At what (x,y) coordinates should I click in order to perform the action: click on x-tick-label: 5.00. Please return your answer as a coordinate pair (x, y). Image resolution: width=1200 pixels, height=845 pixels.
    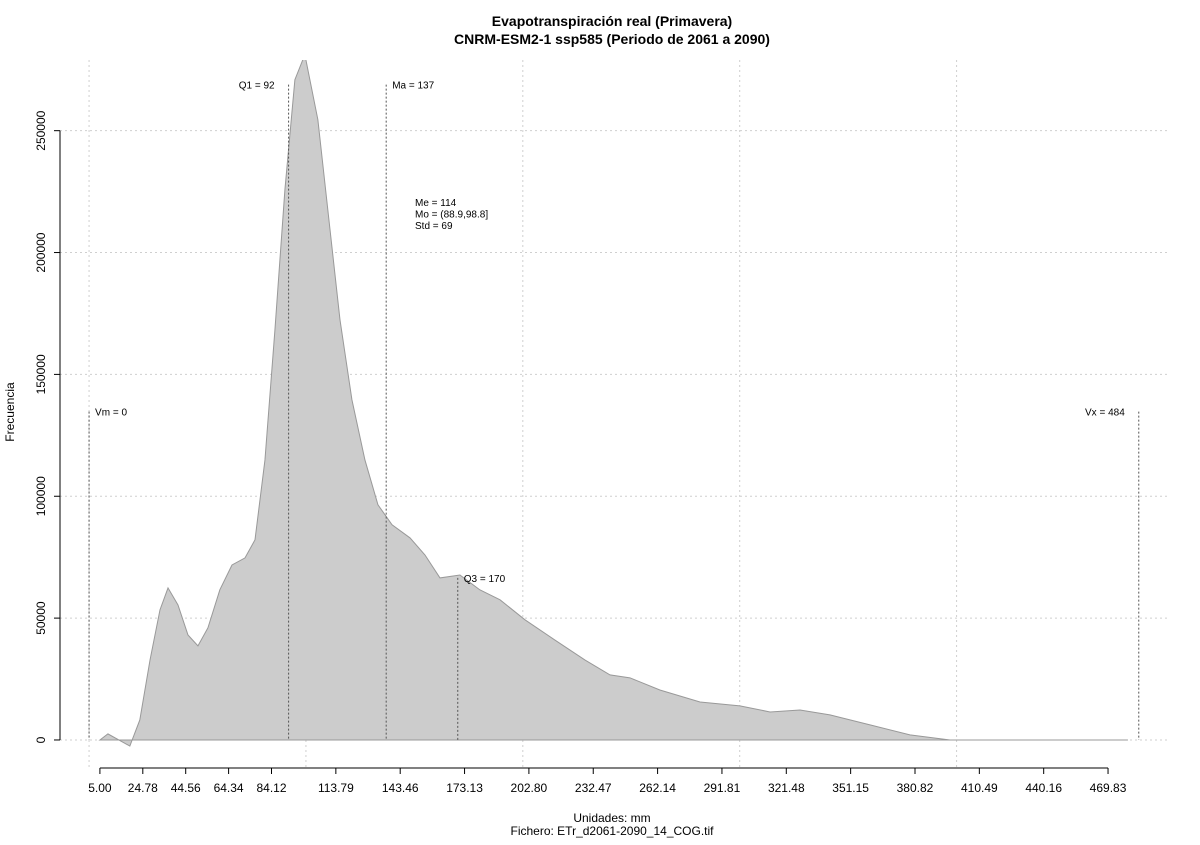
    Looking at the image, I should click on (100, 788).